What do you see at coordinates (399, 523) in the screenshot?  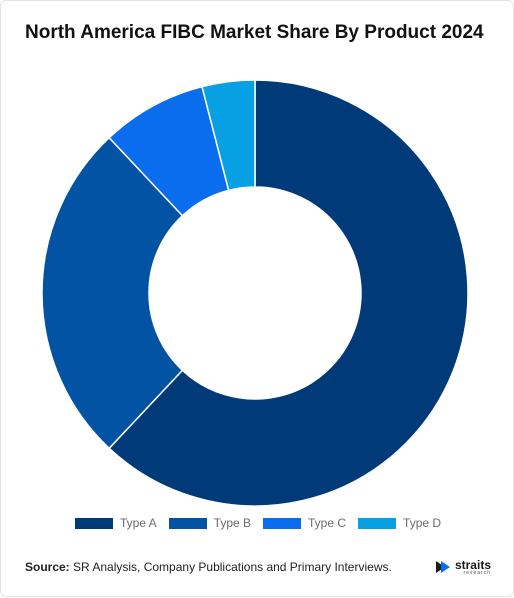 I see `legend-item-type-d: Type D` at bounding box center [399, 523].